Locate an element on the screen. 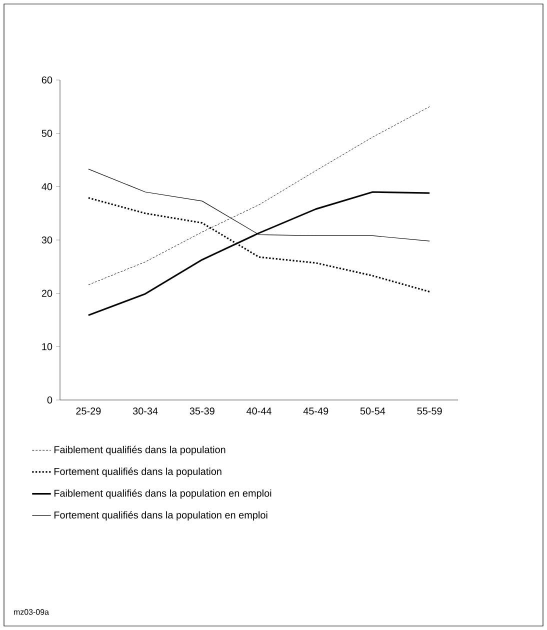 The image size is (547, 630). x-tick-label: 25-29 is located at coordinates (88, 411).